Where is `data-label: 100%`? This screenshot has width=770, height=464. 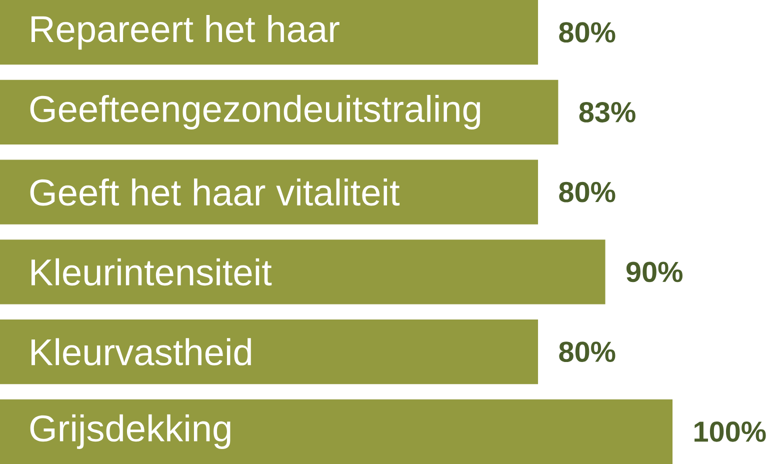
data-label: 100% is located at coordinates (730, 431).